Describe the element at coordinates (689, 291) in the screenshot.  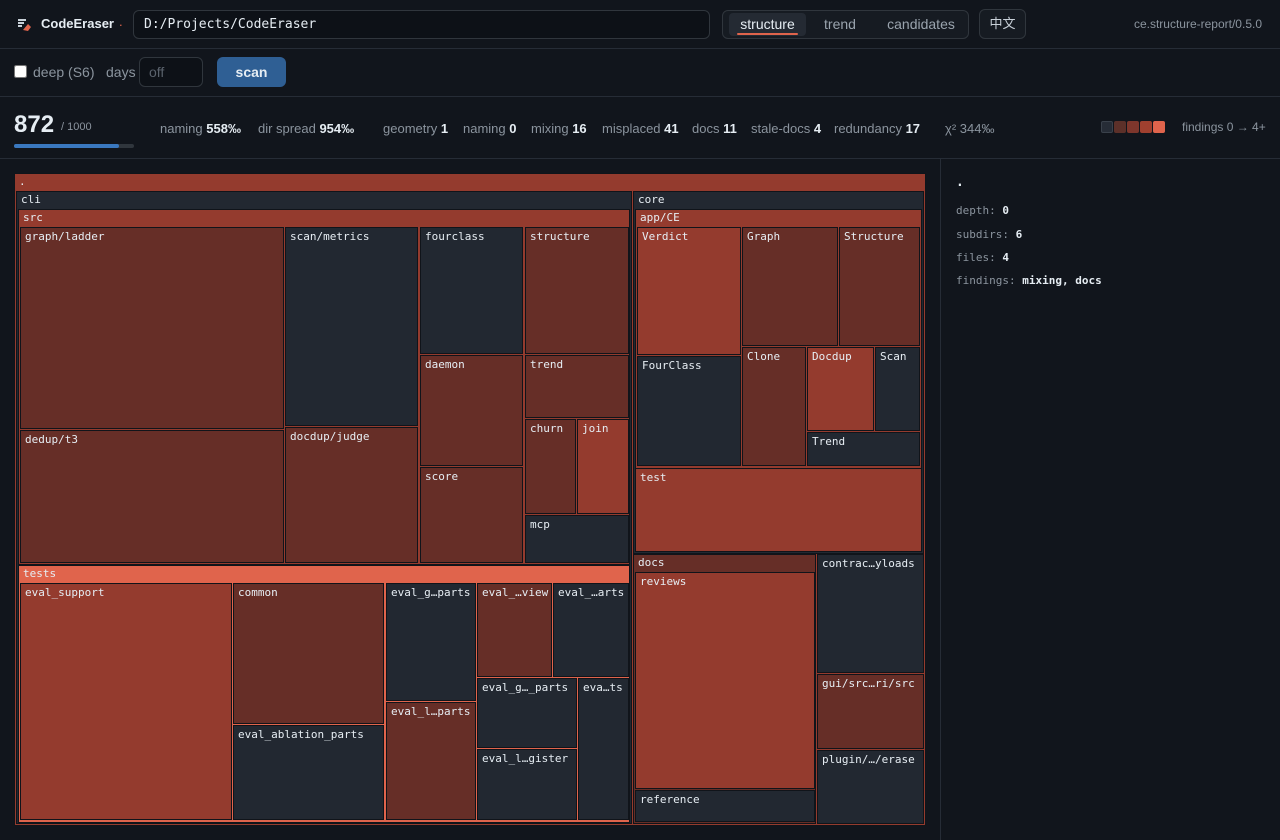
I see `treemap-node-app-0: Verdict` at that location.